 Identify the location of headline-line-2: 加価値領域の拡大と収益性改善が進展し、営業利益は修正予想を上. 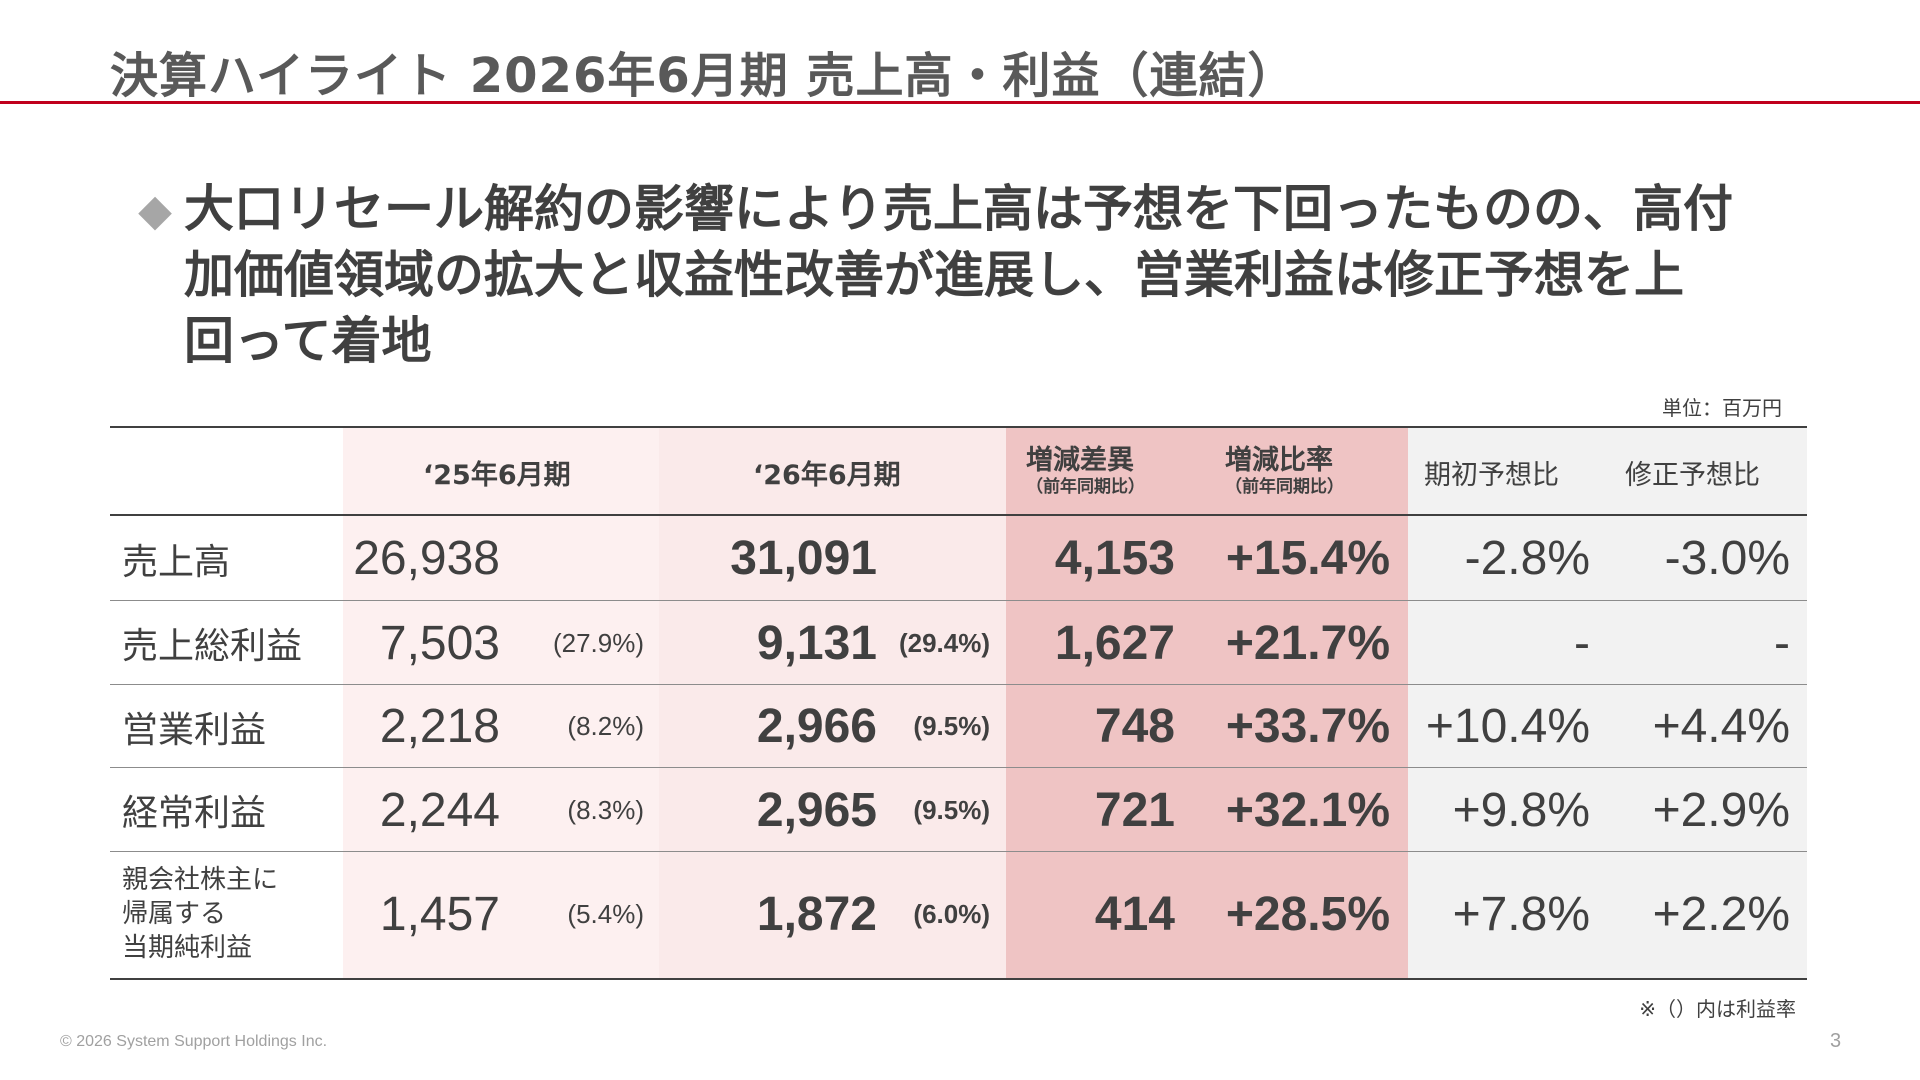
(934, 275).